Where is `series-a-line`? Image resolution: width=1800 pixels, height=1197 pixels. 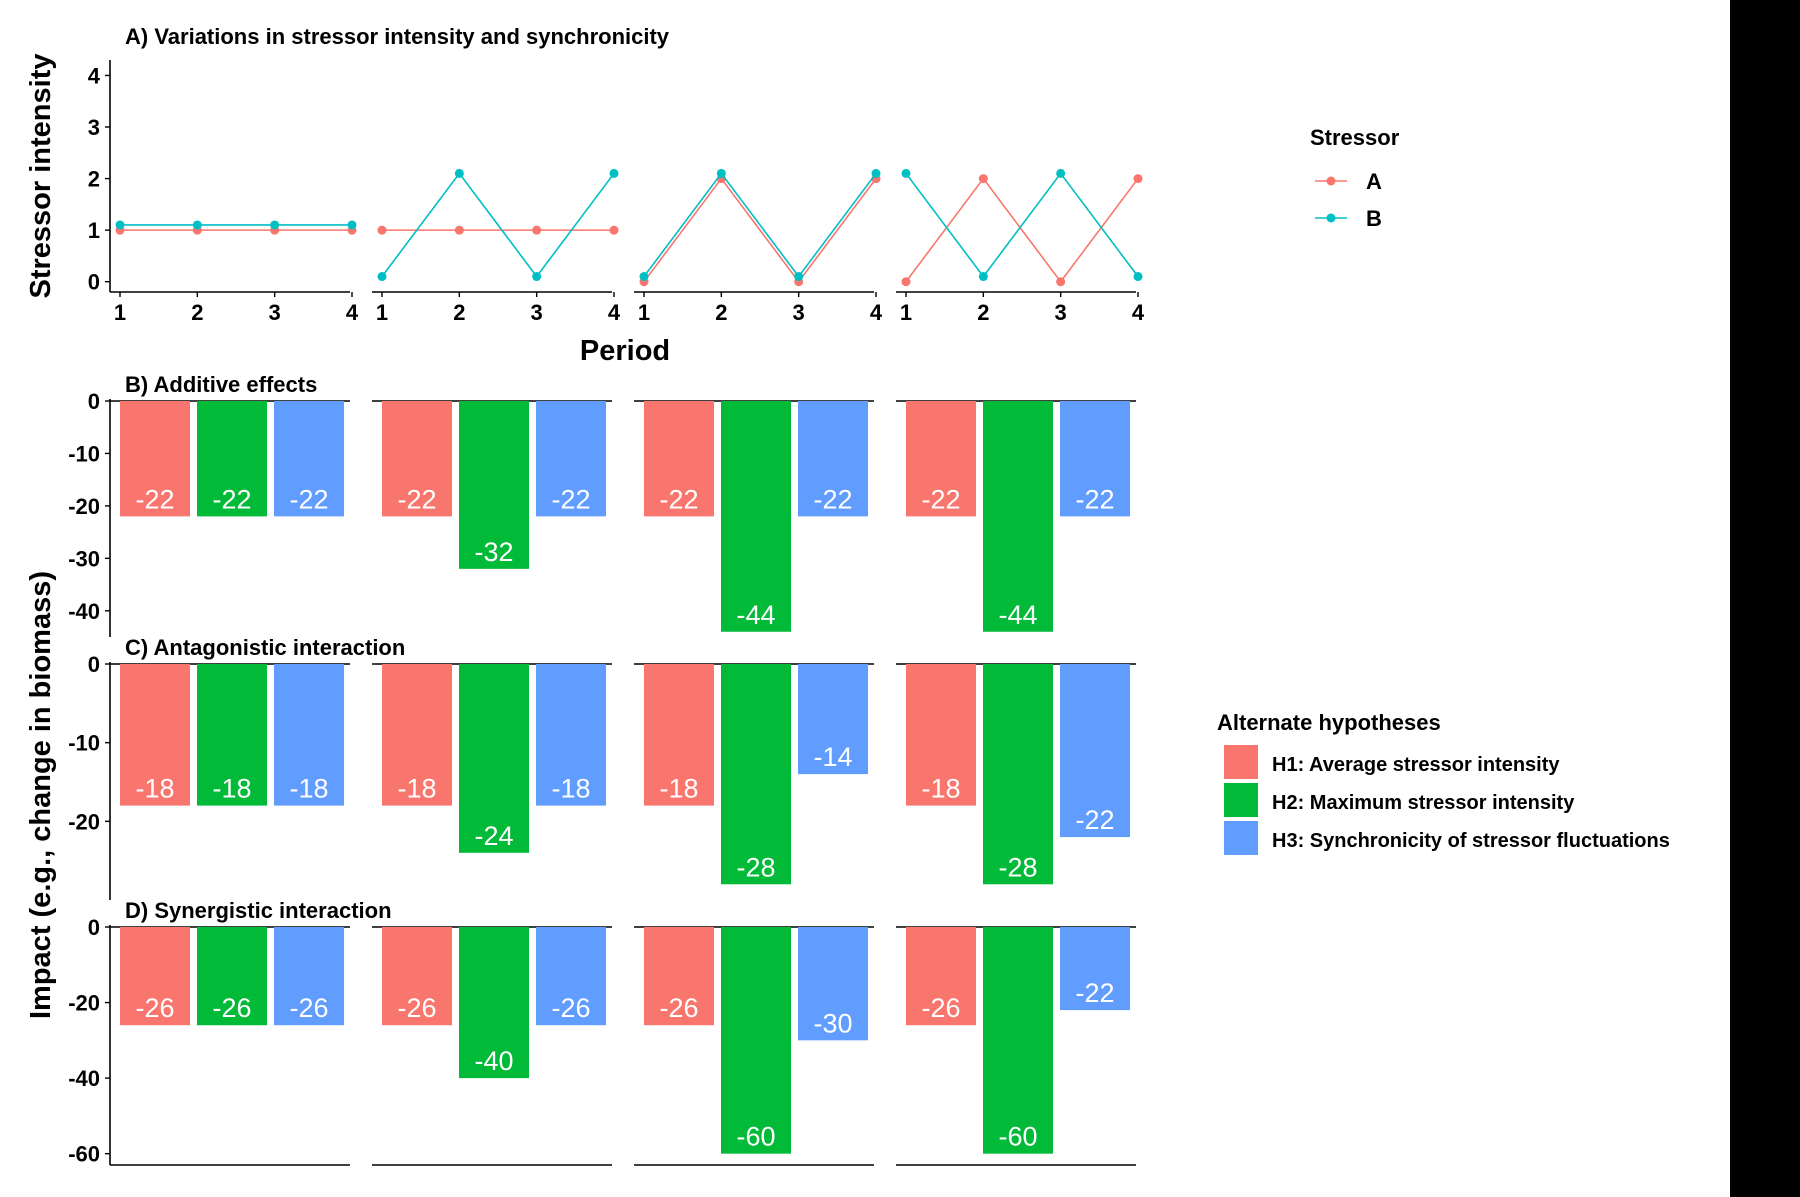
series-a-line is located at coordinates (1022, 230).